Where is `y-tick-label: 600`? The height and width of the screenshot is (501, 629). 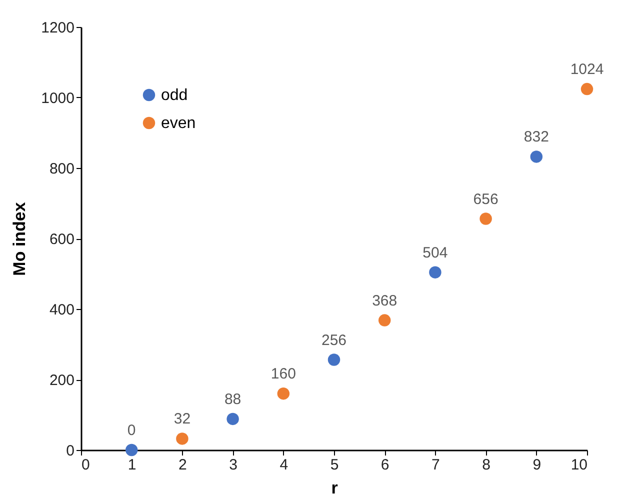
y-tick-label: 600 is located at coordinates (61, 239).